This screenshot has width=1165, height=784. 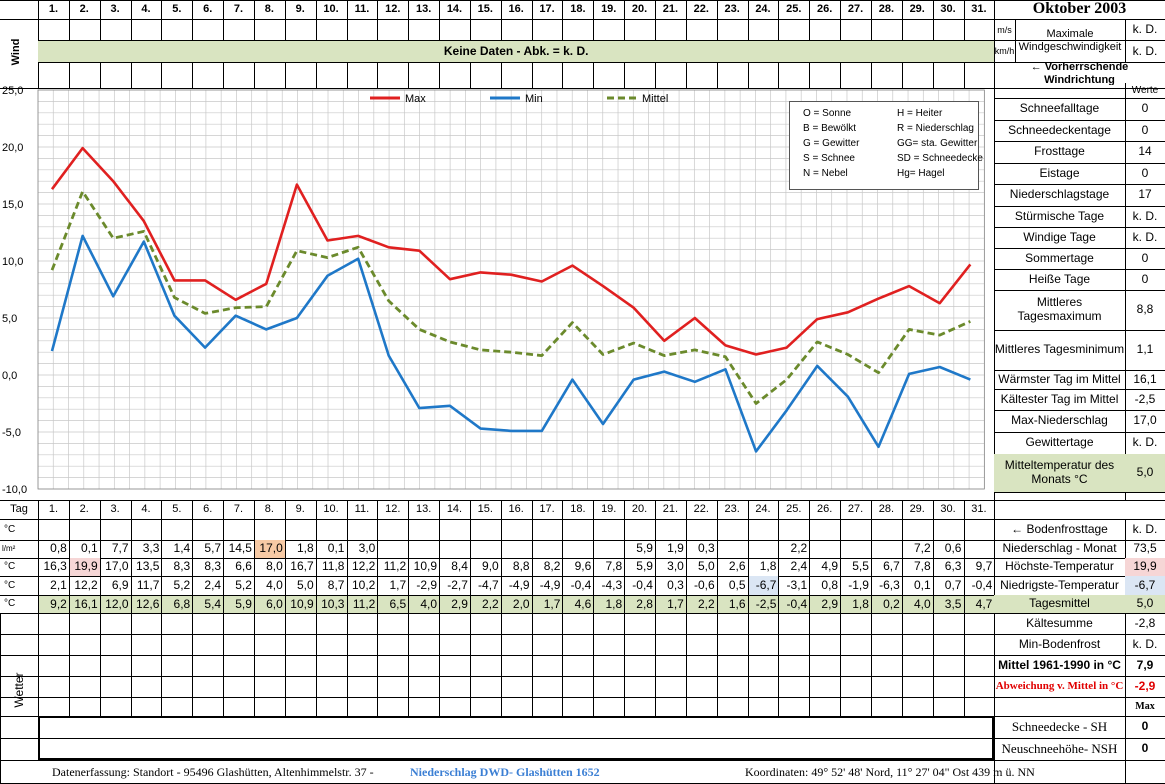 I want to click on table-cell-mittel: 5,9, so click(x=243, y=603).